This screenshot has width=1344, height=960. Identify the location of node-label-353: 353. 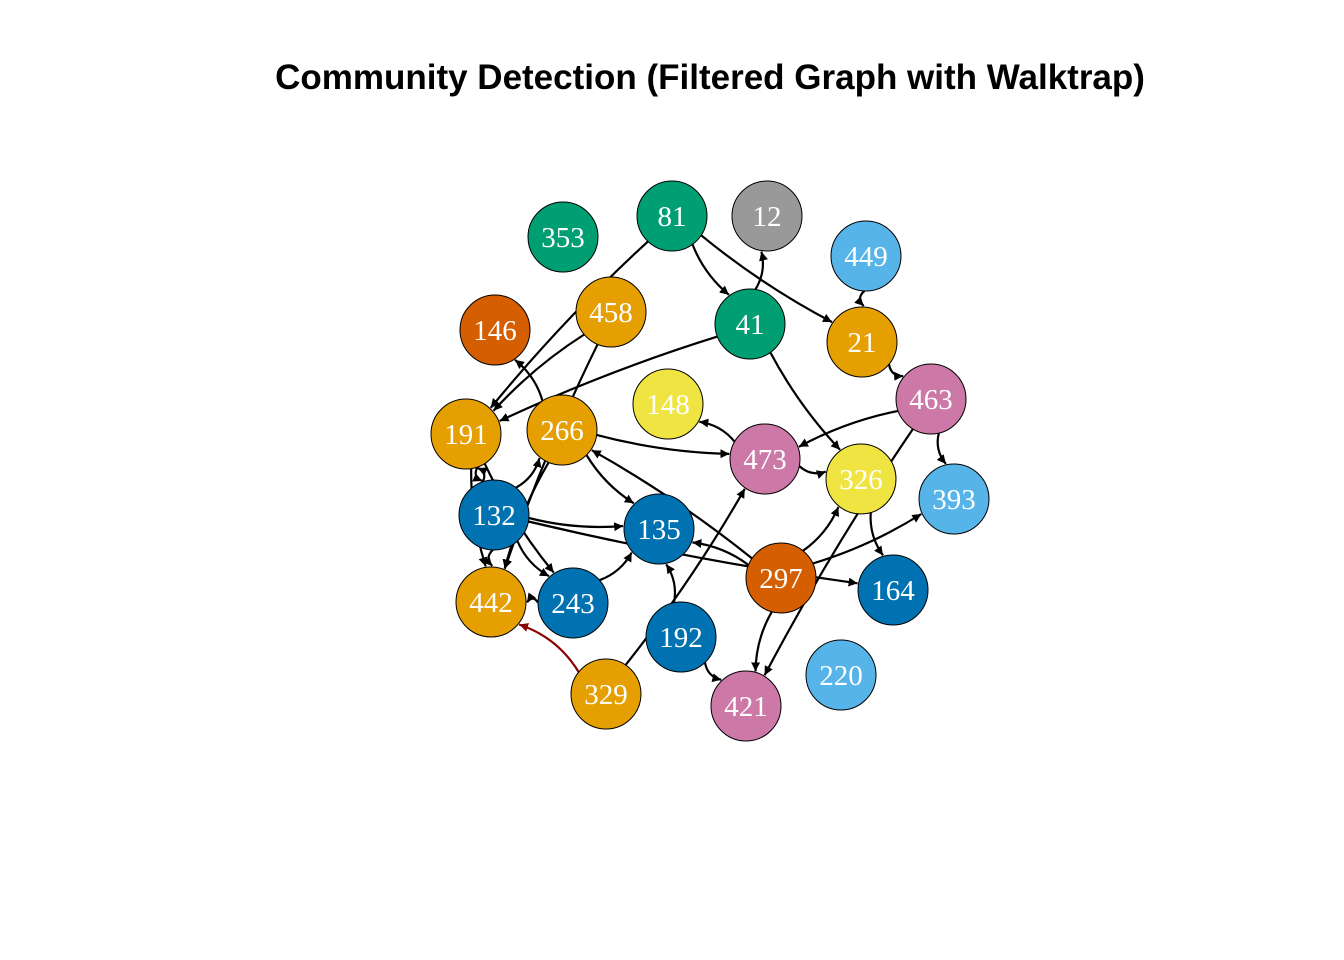
(563, 238).